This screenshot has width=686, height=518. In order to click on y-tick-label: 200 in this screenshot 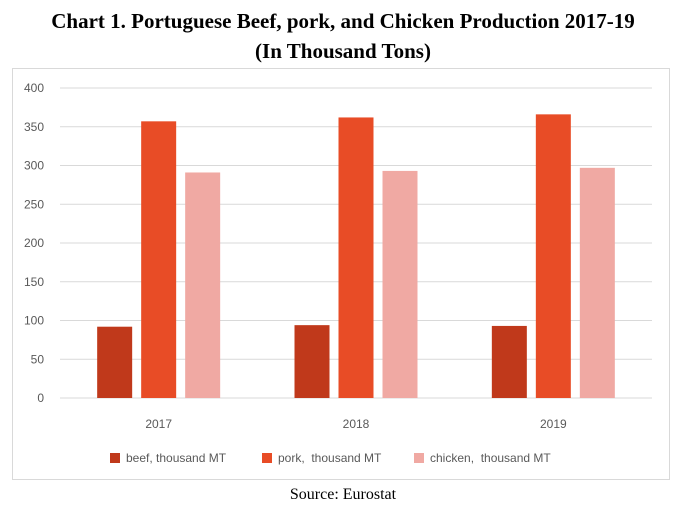, I will do `click(34, 243)`.